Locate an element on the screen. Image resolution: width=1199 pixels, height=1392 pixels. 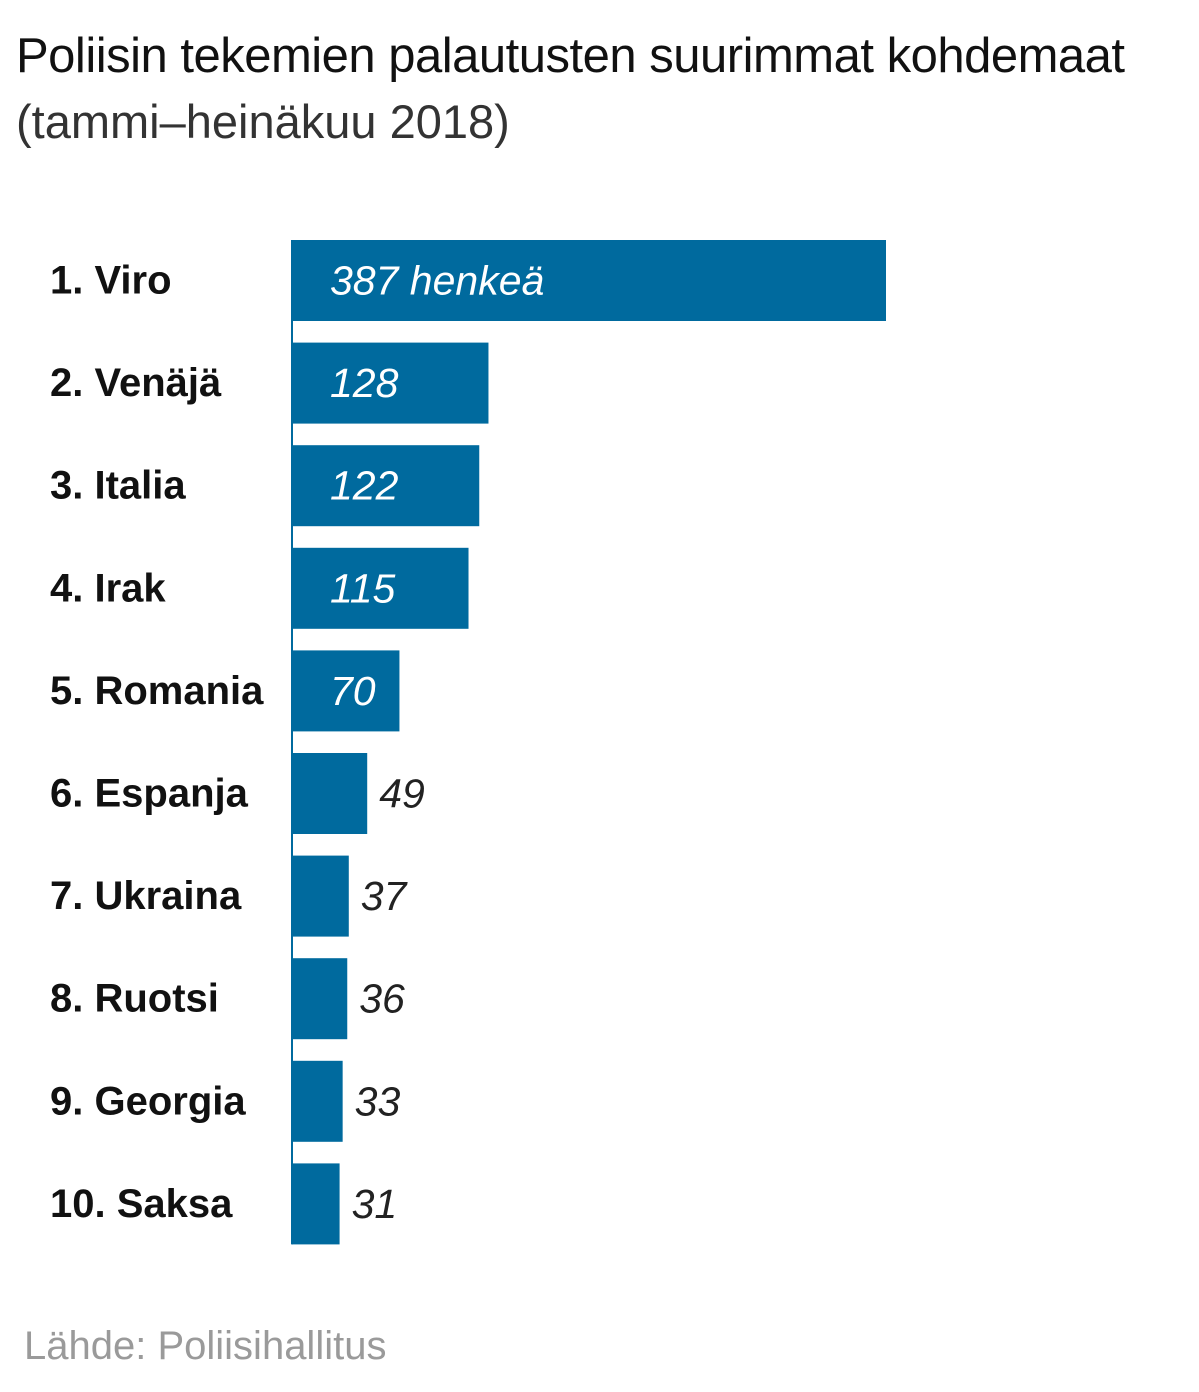
source-note: Lähde: Poliisihallitus is located at coordinates (205, 1346).